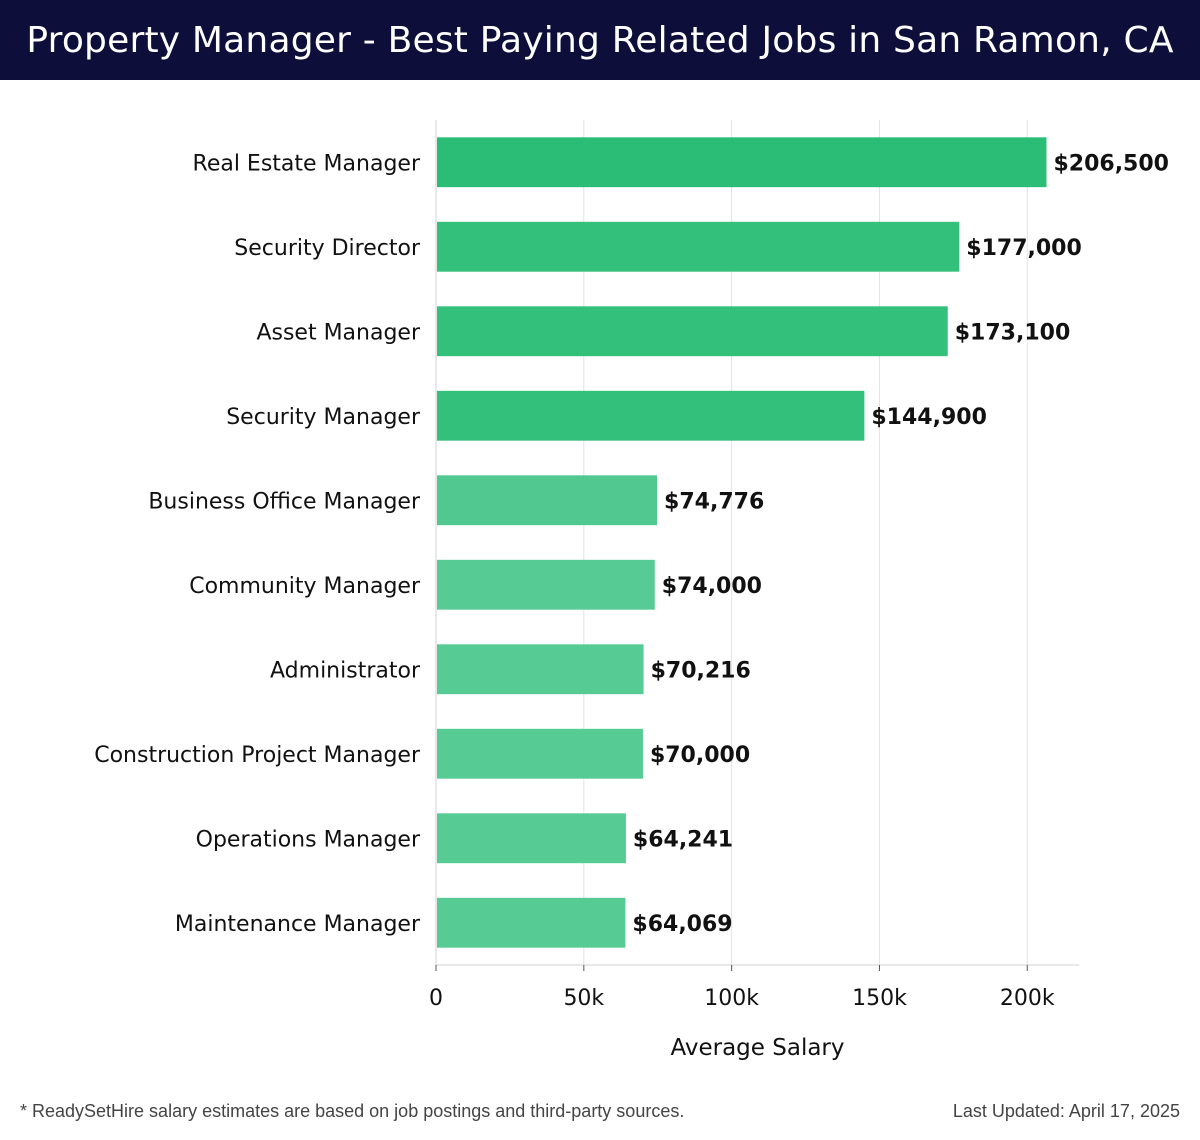 This screenshot has width=1200, height=1140. Describe the element at coordinates (298, 924) in the screenshot. I see `category-label: Maintenance Manager` at that location.